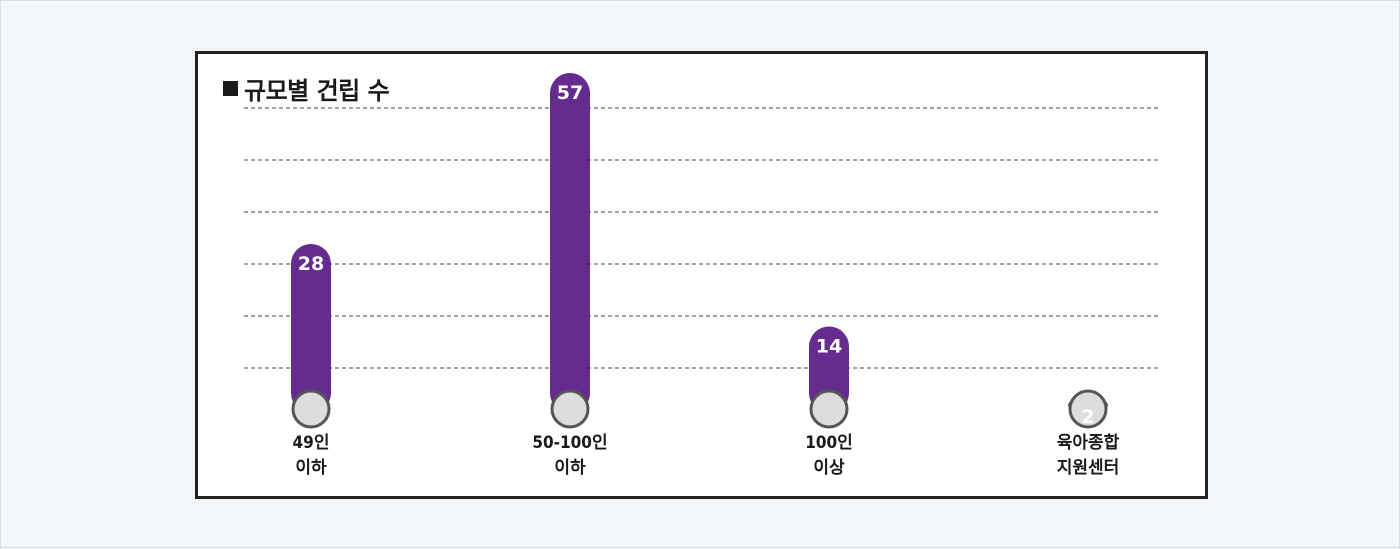  Describe the element at coordinates (311, 264) in the screenshot. I see `value-label-0: 28` at that location.